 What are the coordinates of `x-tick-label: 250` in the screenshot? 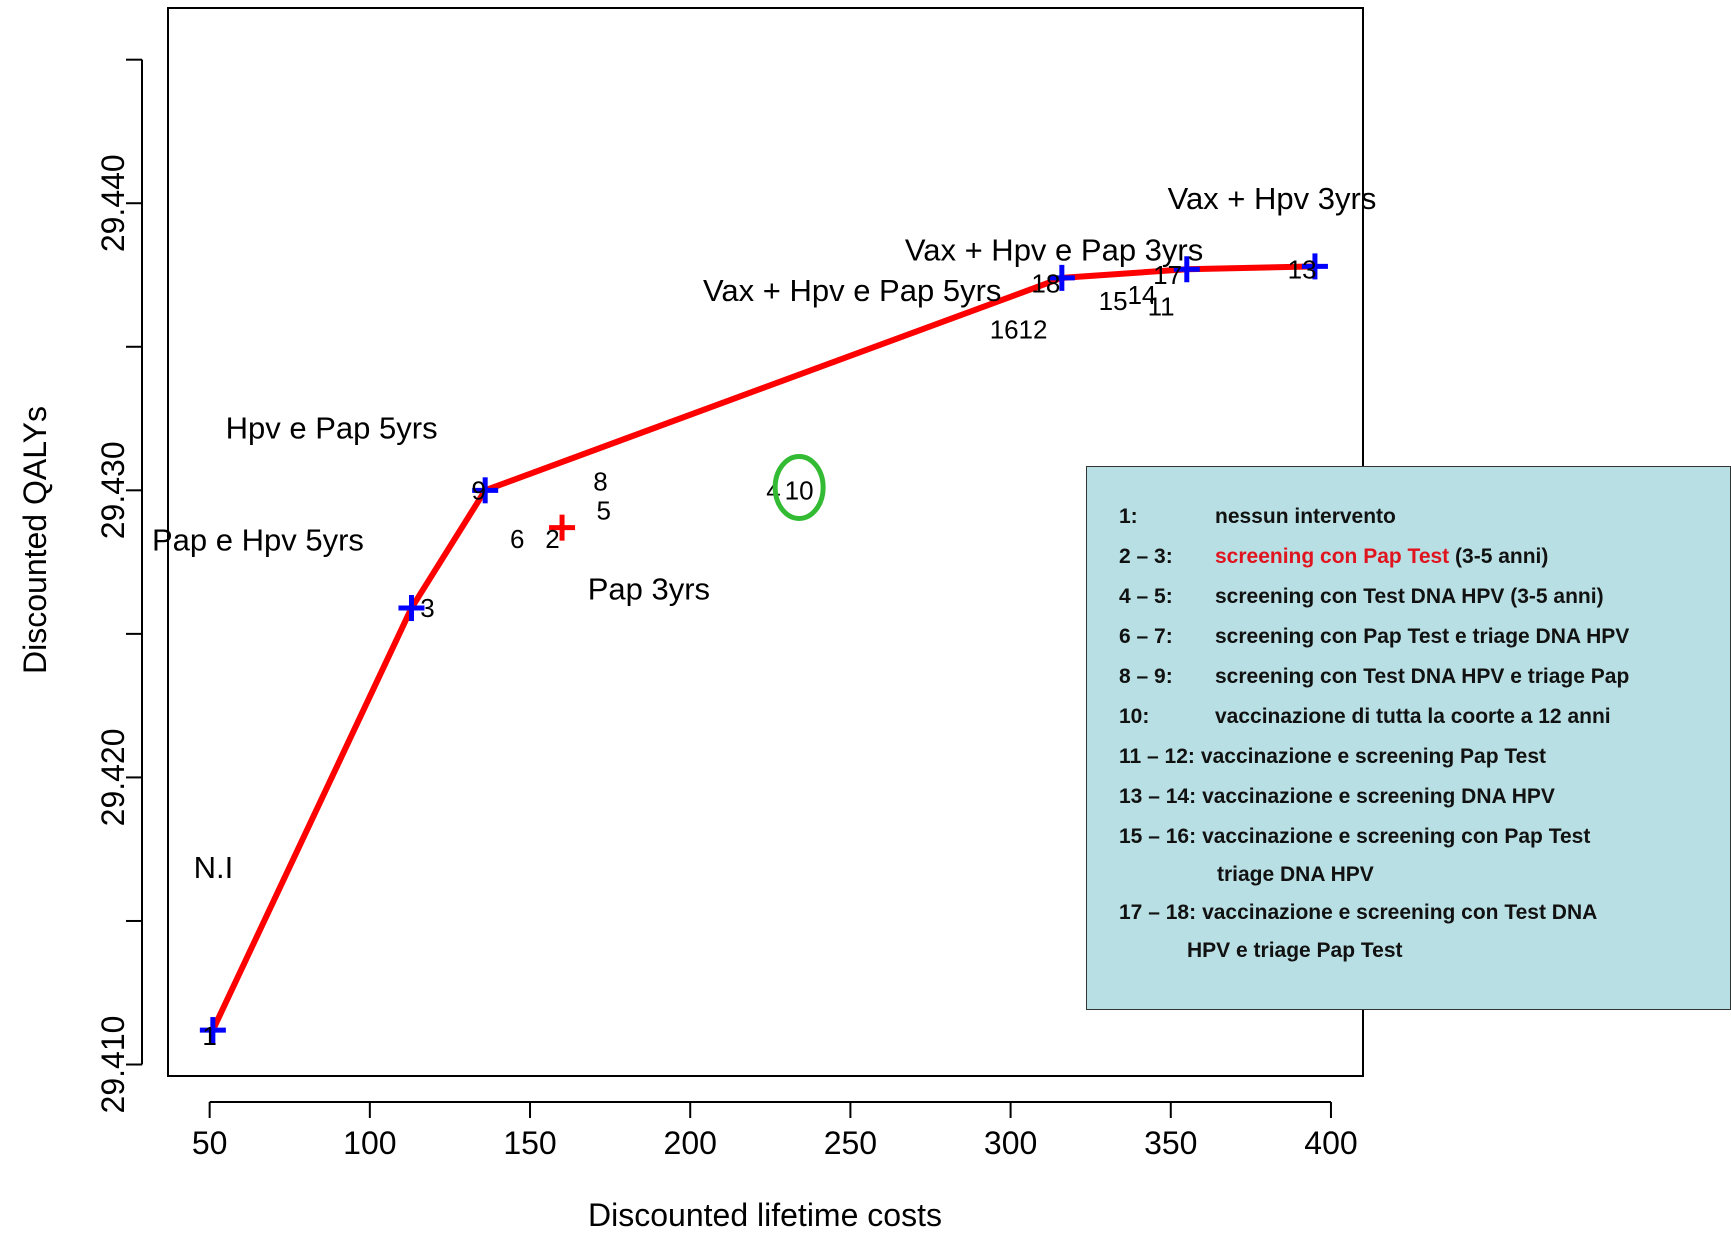 It's located at (850, 1143).